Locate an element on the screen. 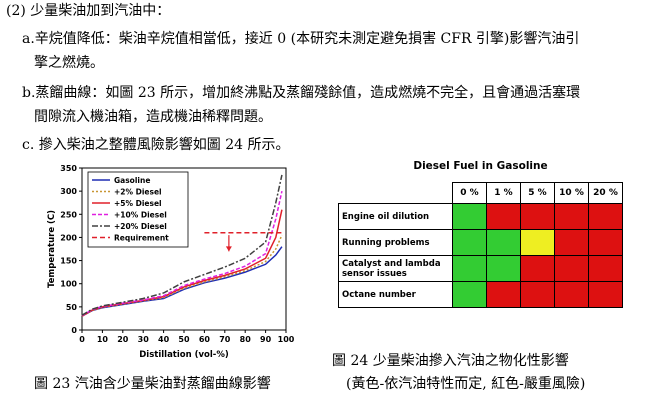 Image resolution: width=649 pixels, height=401 pixels. x-tick-label: 80 is located at coordinates (246, 339).